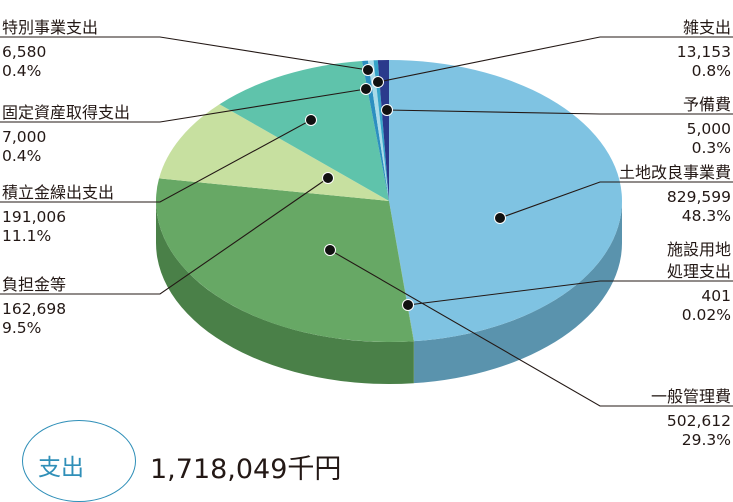 The height and width of the screenshot is (502, 733). What do you see at coordinates (675, 172) in the screenshot?
I see `slice-label-0: 土地改良事業費` at bounding box center [675, 172].